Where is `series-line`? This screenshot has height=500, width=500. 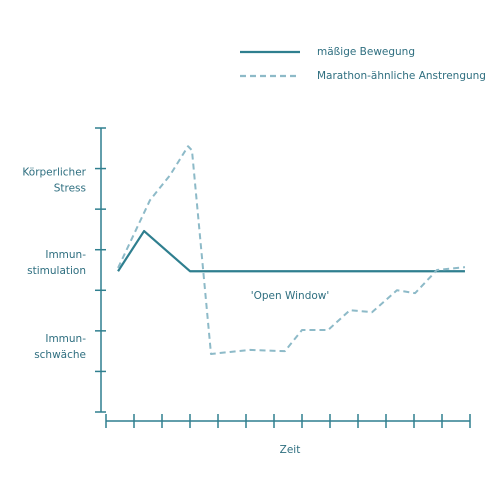 series-line is located at coordinates (291, 251).